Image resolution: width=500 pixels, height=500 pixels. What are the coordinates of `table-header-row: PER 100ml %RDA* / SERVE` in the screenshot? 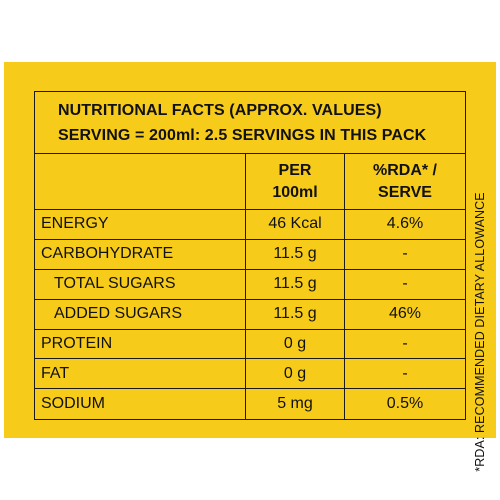 It's located at (250, 182).